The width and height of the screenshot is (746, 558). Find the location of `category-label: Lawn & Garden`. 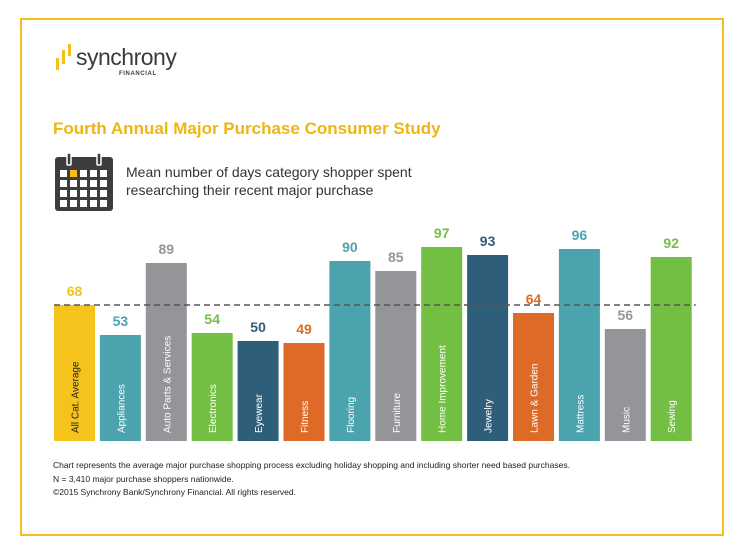

category-label: Lawn & Garden is located at coordinates (535, 399).